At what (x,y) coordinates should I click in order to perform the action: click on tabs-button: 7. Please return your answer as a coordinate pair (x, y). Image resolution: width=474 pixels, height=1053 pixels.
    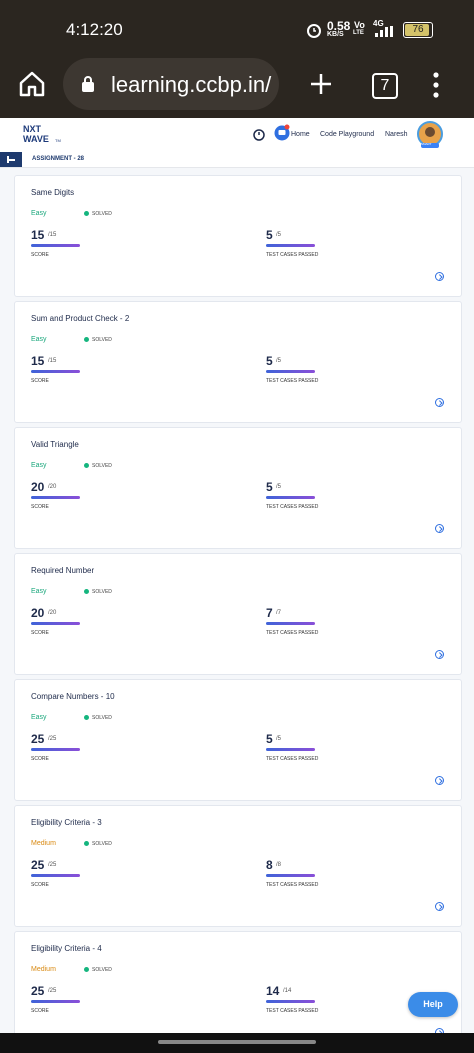
    Looking at the image, I should click on (385, 86).